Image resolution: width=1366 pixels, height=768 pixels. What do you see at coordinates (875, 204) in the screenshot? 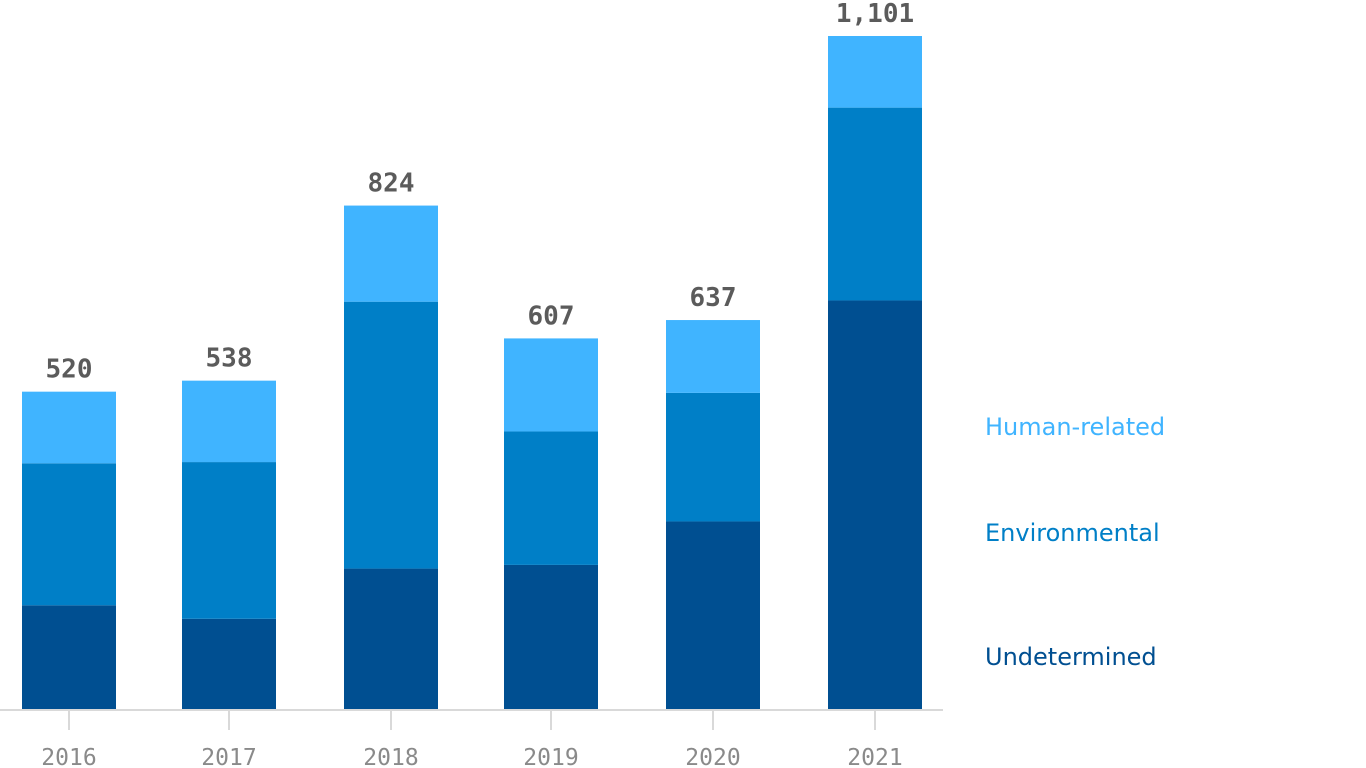
I see `bar-2021-environmental` at bounding box center [875, 204].